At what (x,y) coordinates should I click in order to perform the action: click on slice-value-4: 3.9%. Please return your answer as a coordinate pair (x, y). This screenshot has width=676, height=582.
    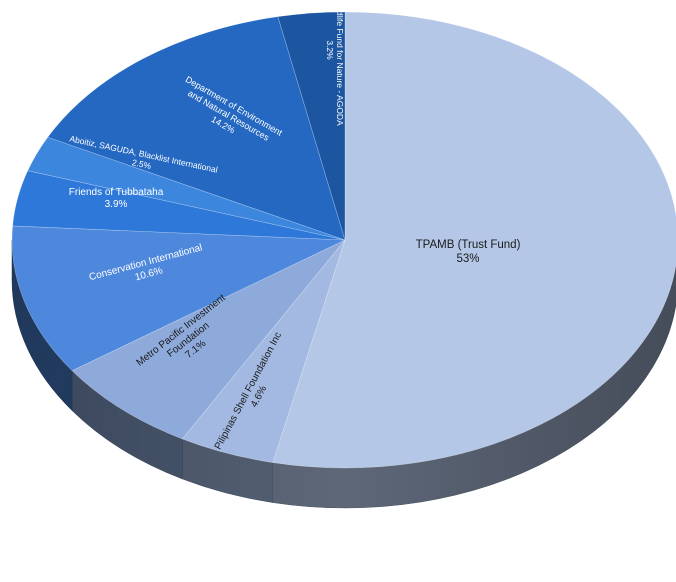
    Looking at the image, I should click on (116, 204).